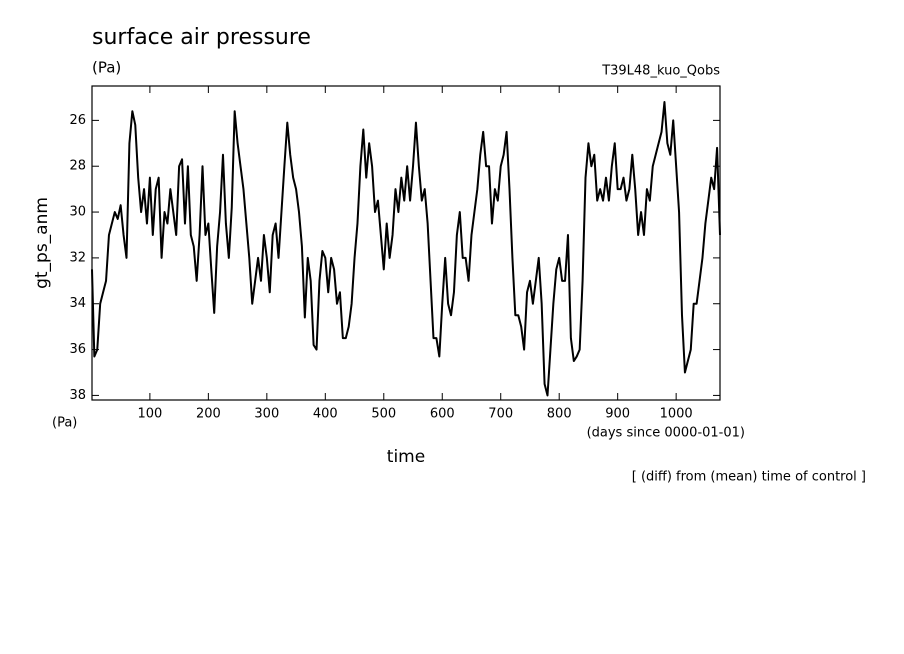  Describe the element at coordinates (660, 71) in the screenshot. I see `experiment-label: T39L48_kuo_Qobs` at that location.